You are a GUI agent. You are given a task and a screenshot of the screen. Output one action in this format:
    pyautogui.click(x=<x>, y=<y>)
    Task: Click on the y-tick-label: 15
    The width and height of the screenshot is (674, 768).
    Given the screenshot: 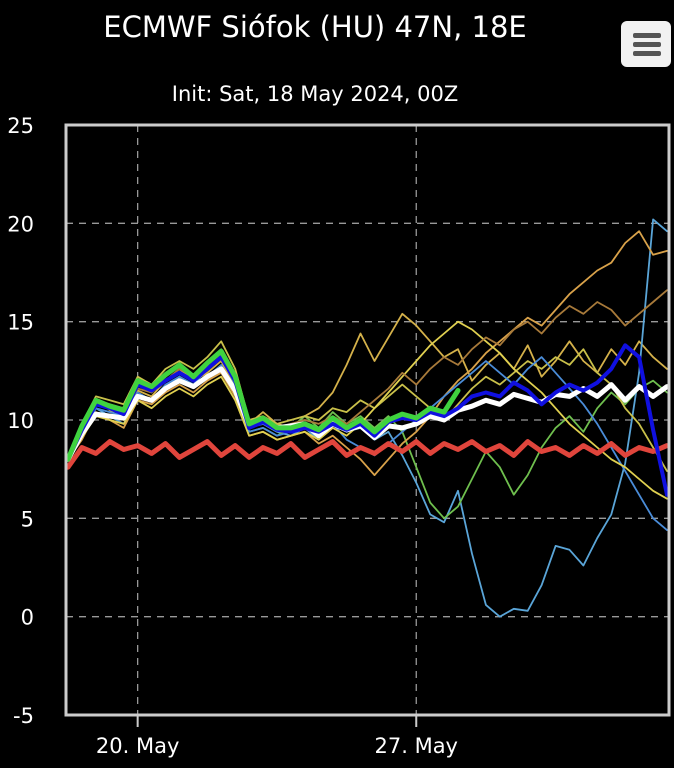 What is the action you would take?
    pyautogui.click(x=20, y=323)
    